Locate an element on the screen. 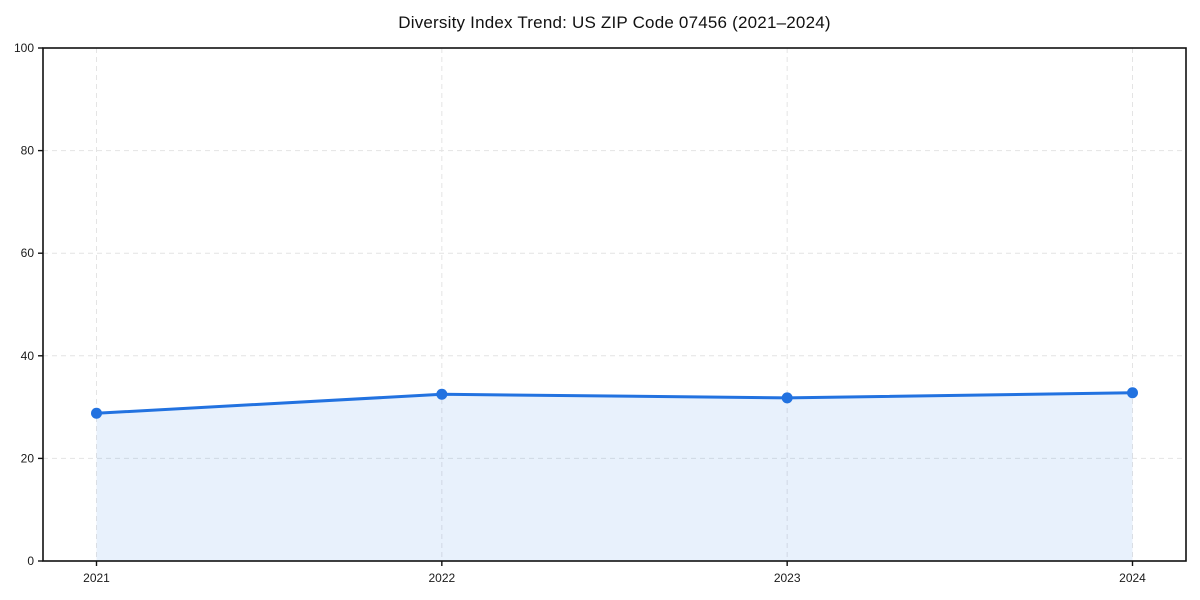 This screenshot has width=1200, height=600. x-tick-label: 2024 is located at coordinates (1132, 578).